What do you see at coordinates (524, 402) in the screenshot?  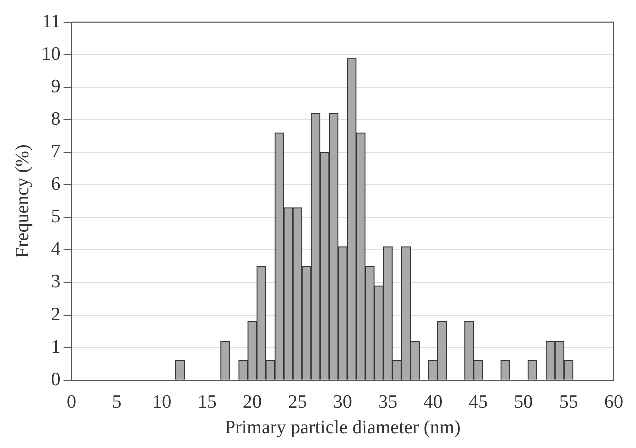 I see `x-tick-label: 50` at bounding box center [524, 402].